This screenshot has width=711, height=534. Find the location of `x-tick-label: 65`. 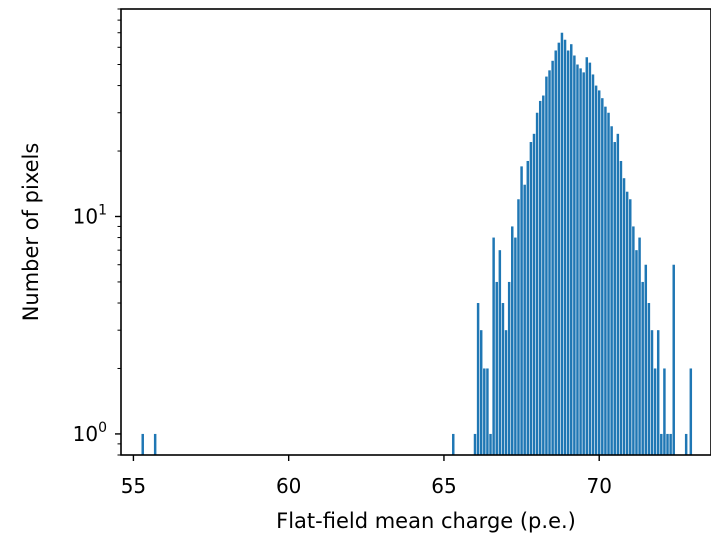

x-tick-label: 65 is located at coordinates (443, 486).